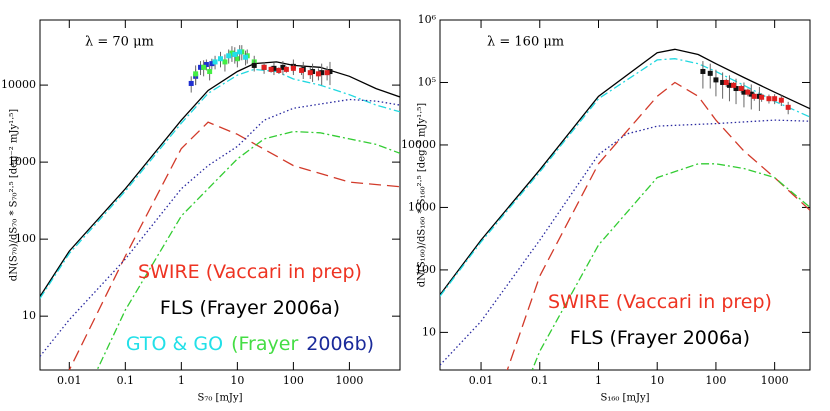  What do you see at coordinates (625, 398) in the screenshot?
I see `x-axis-label: S₁₆₀ [mJy]` at bounding box center [625, 398].